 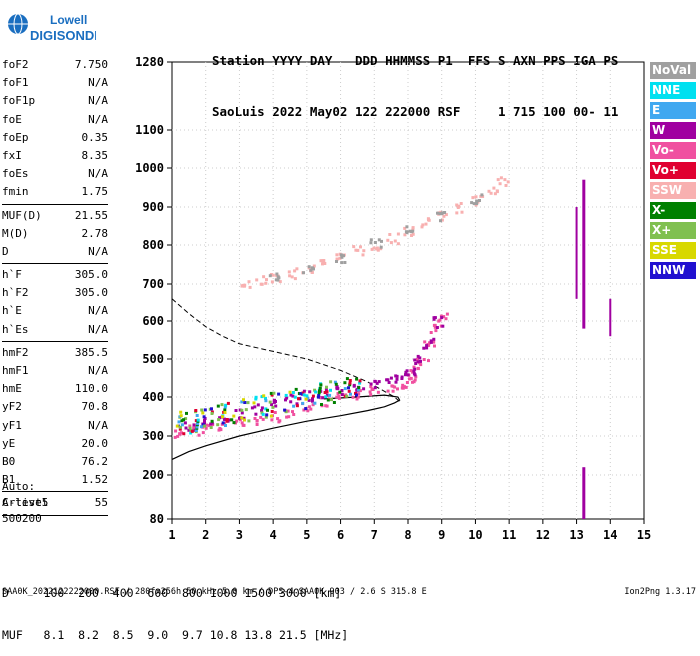 What do you see at coordinates (101, 503) in the screenshot?
I see `param-value: 55` at bounding box center [101, 503].